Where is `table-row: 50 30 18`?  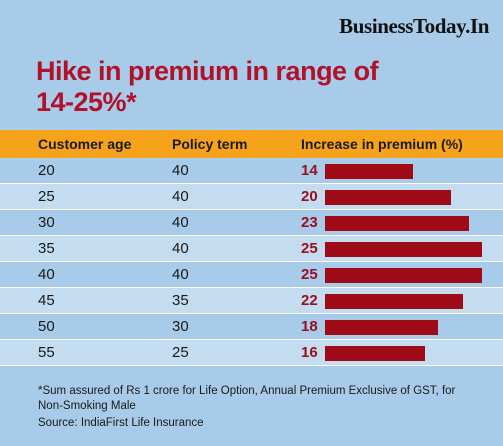
table-row: 50 30 18 is located at coordinates (251, 327).